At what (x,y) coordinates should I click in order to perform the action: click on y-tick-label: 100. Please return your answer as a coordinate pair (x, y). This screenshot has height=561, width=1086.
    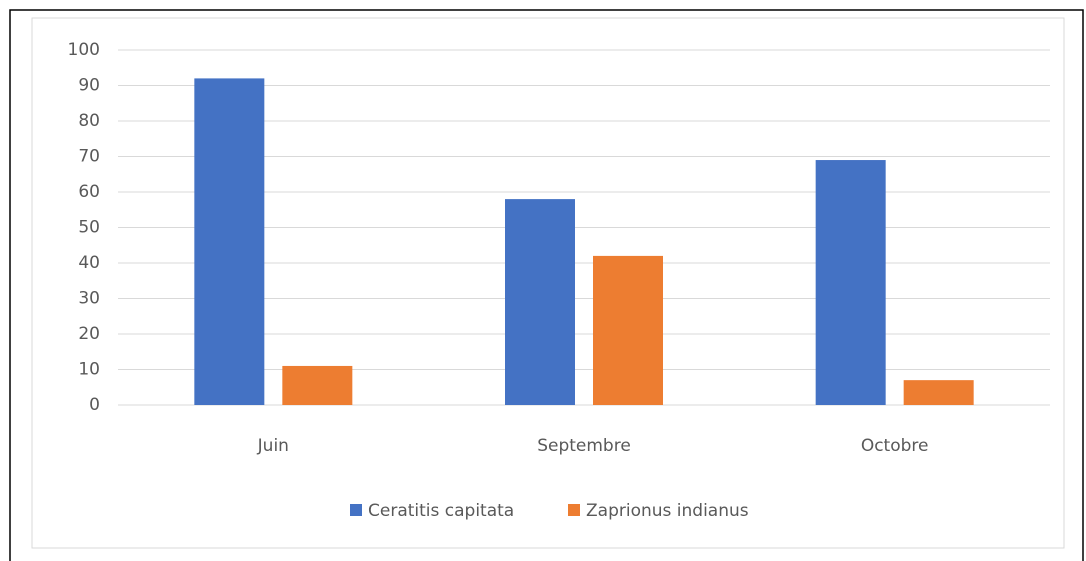
    Looking at the image, I should click on (84, 50).